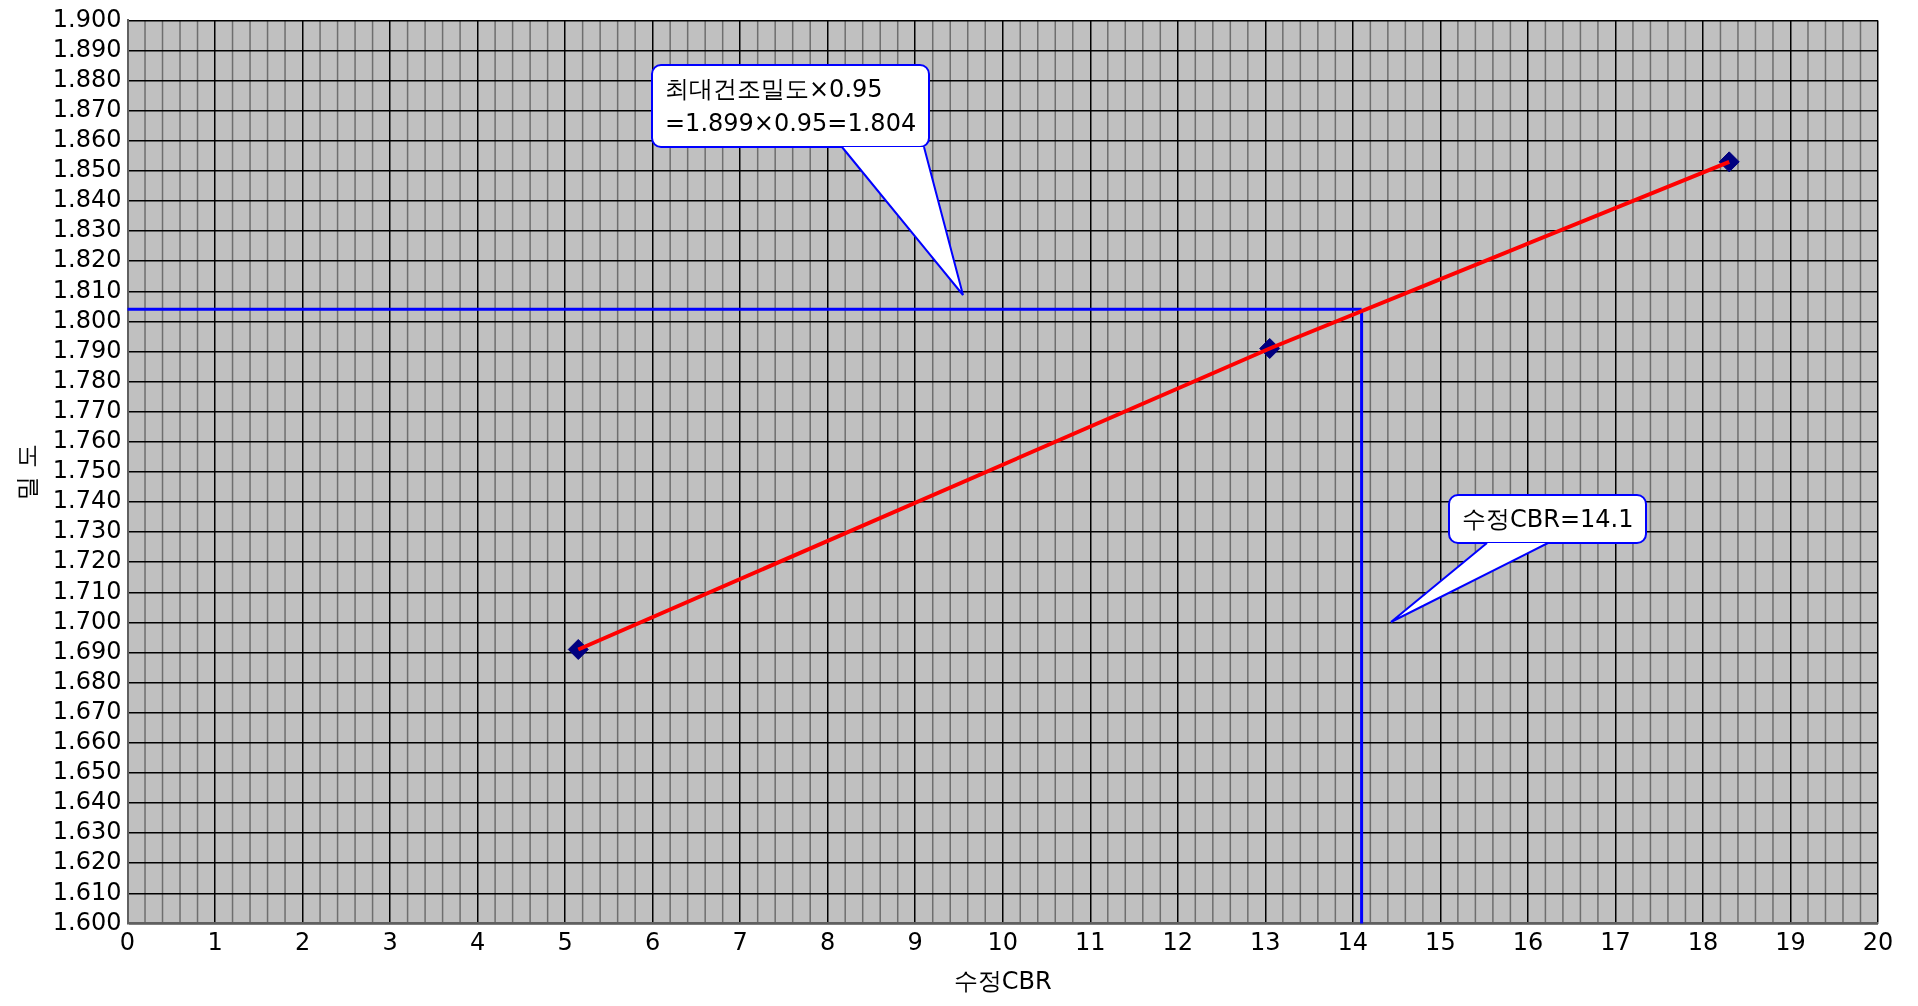  Describe the element at coordinates (1002, 980) in the screenshot. I see `x-axis-title: 수정CBR` at that location.